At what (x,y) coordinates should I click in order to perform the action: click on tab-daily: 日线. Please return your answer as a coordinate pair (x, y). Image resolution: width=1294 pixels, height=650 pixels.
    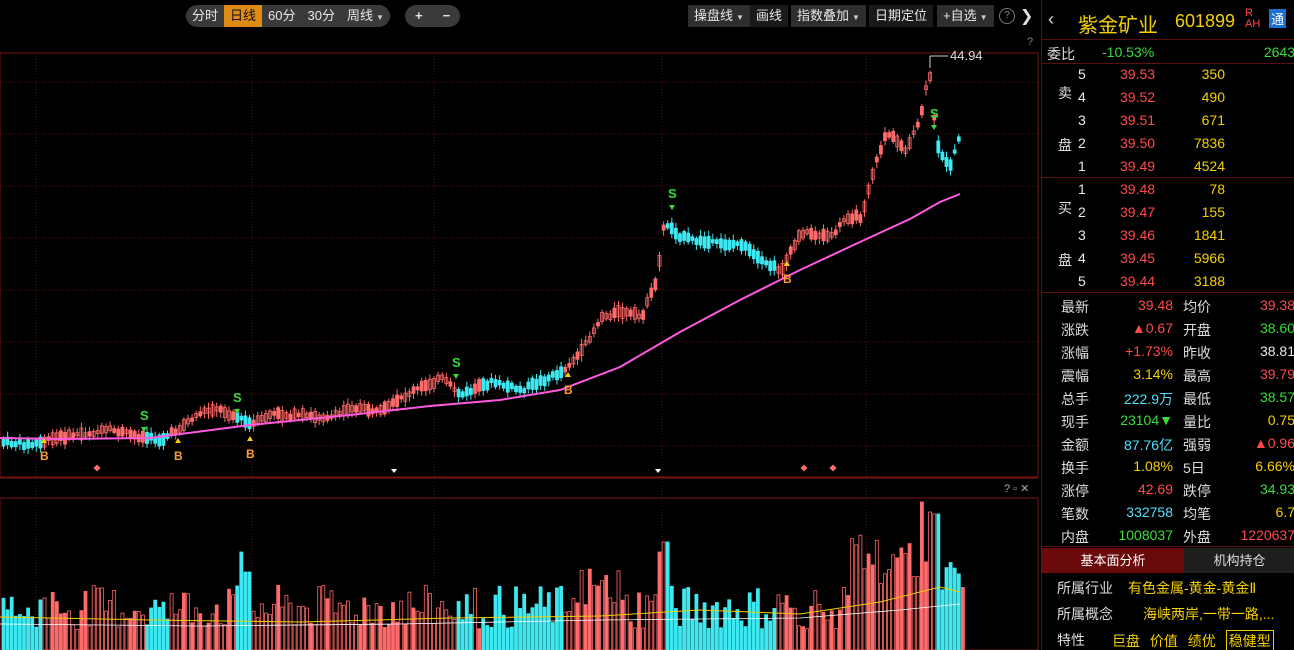
    Looking at the image, I should click on (243, 16).